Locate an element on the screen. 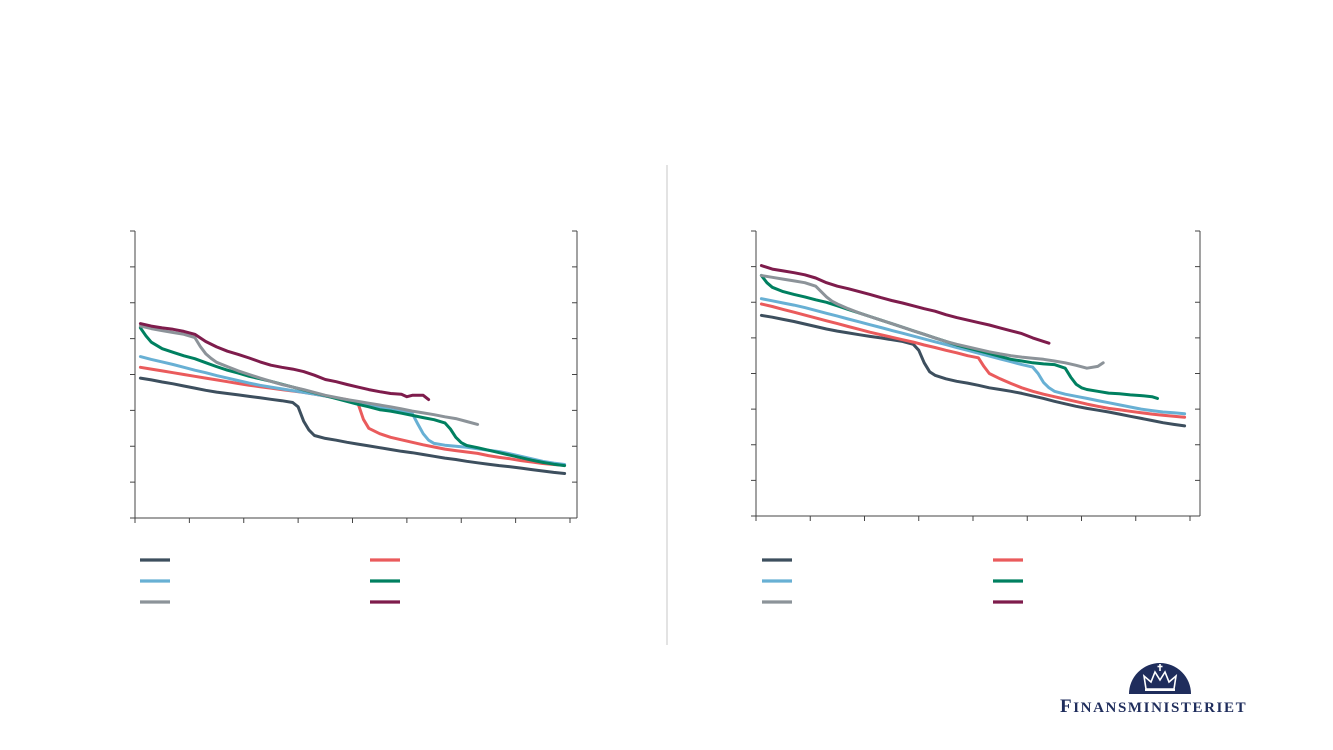 This screenshot has height=750, width=1333. finansministeriet-logo: FINANSMINISTERIET is located at coordinates (1160, 688).